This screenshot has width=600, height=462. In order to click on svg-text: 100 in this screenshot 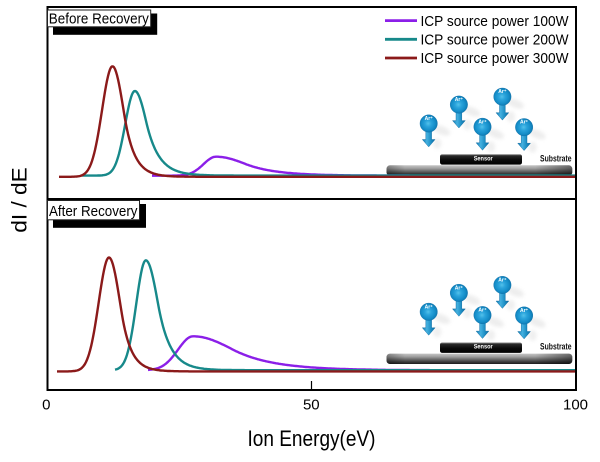, I will do `click(575, 405)`.